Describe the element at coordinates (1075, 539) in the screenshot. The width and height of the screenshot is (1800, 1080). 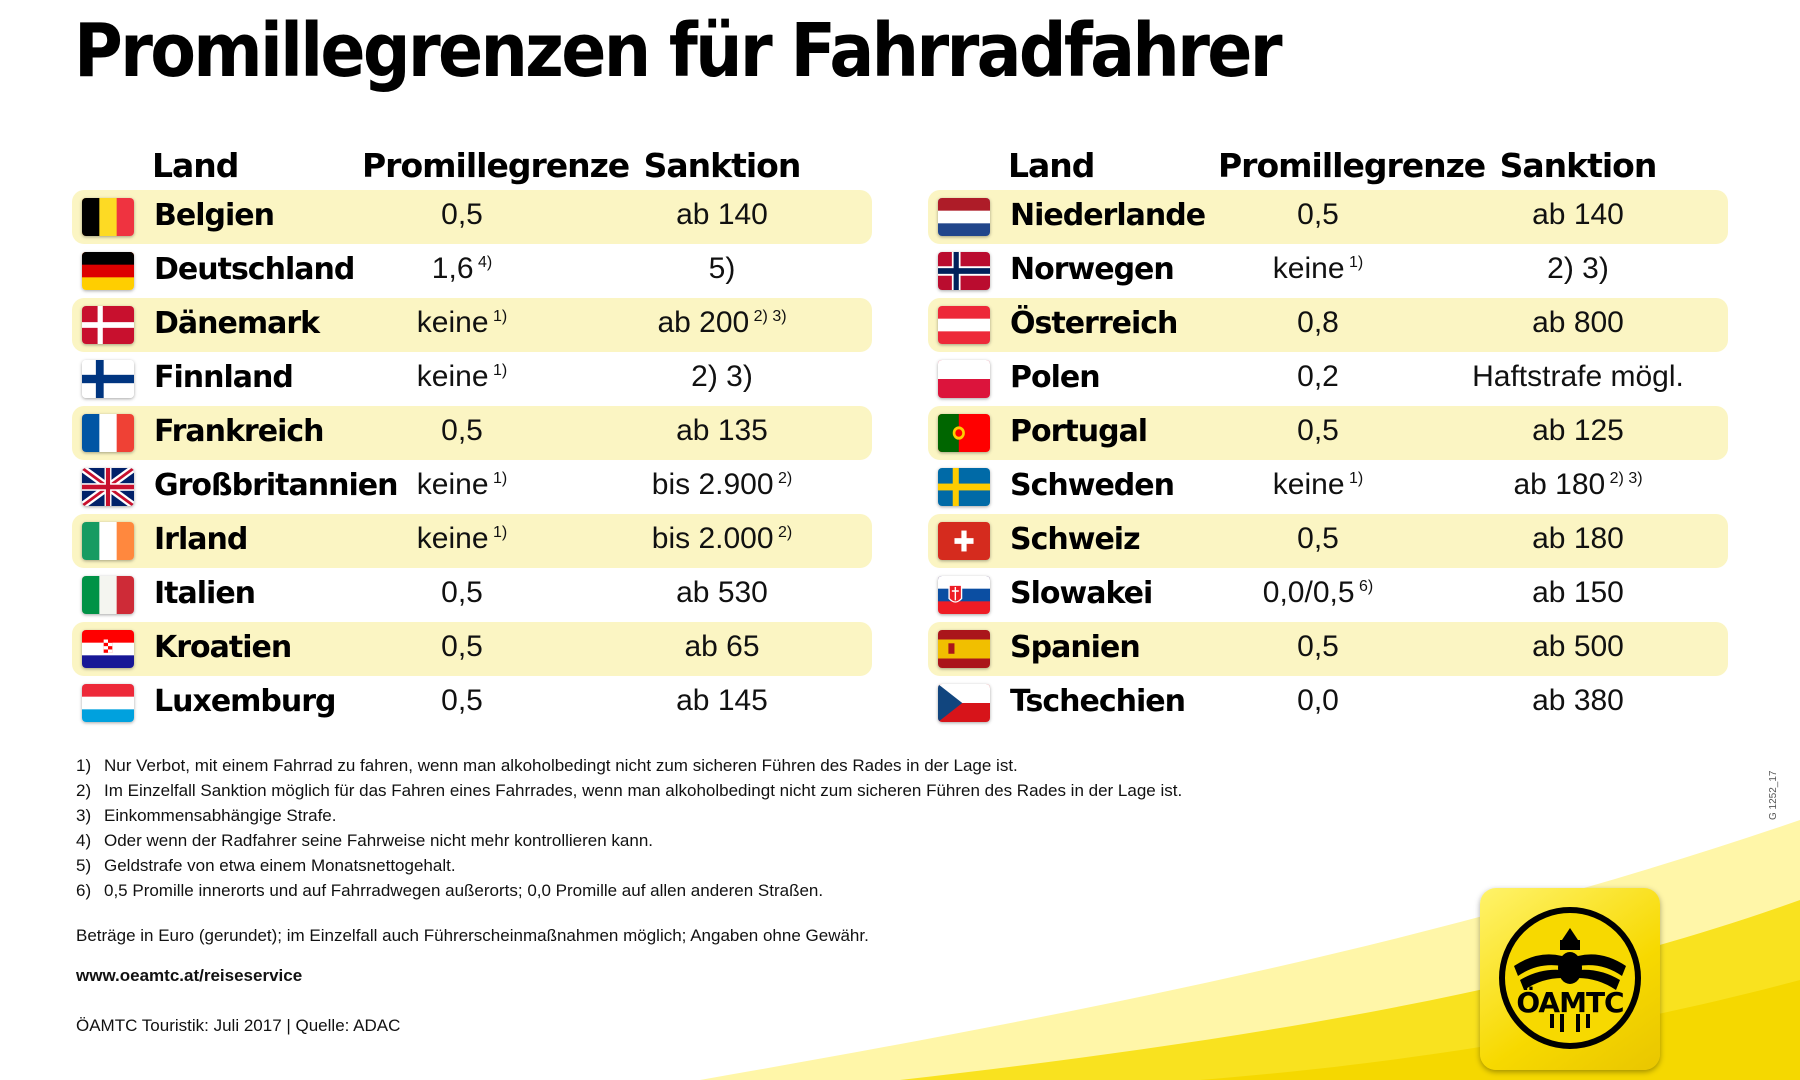
I see `country-name: Schweiz` at that location.